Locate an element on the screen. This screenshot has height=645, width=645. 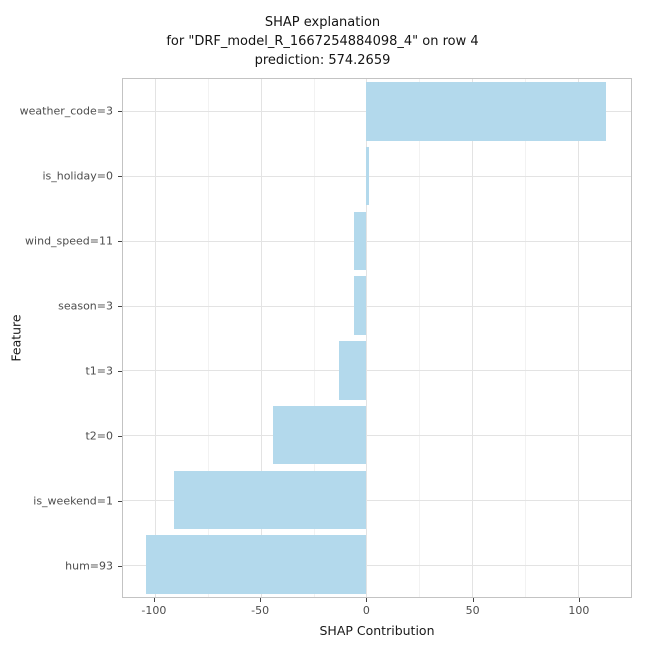
x-tick-label: 0 is located at coordinates (366, 610).